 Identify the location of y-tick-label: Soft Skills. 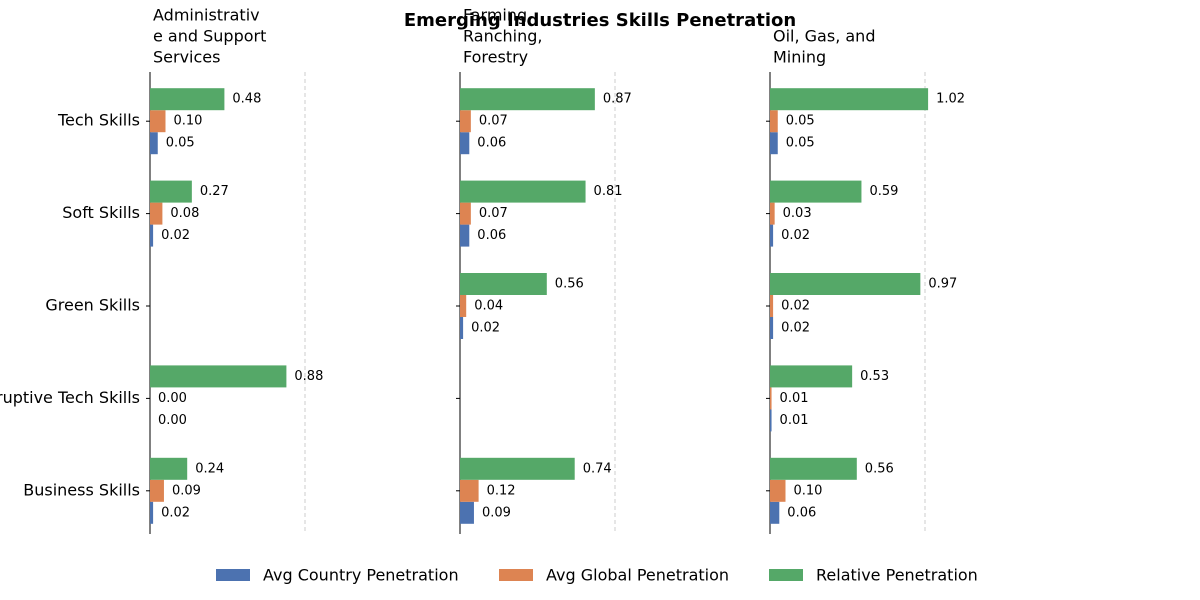
(101, 212).